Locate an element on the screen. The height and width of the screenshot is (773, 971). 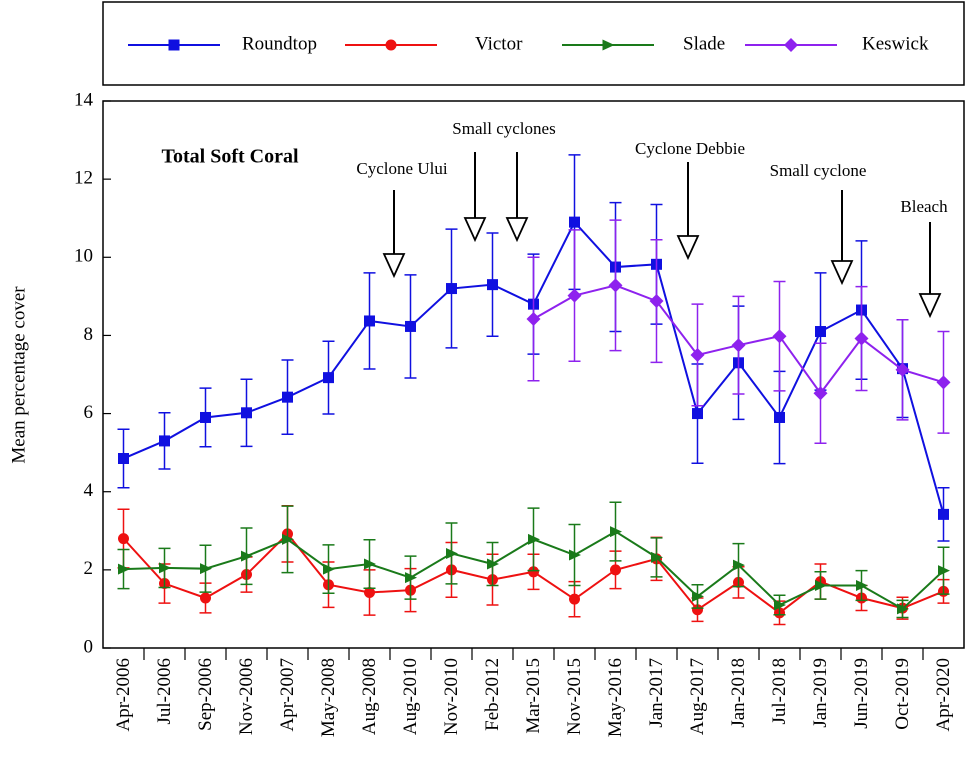
y-axis-label: Mean percentage cover is located at coordinates (18, 375).